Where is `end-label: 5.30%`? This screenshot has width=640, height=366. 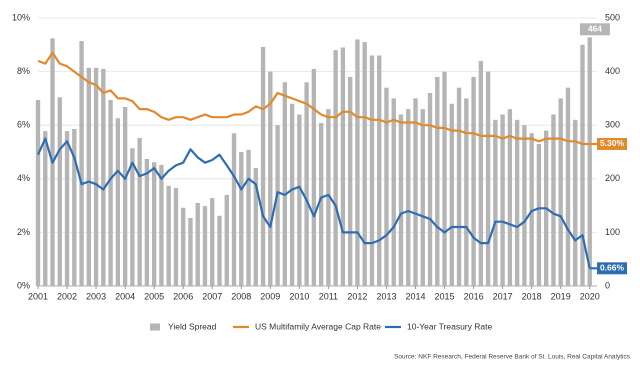 end-label: 5.30% is located at coordinates (612, 143).